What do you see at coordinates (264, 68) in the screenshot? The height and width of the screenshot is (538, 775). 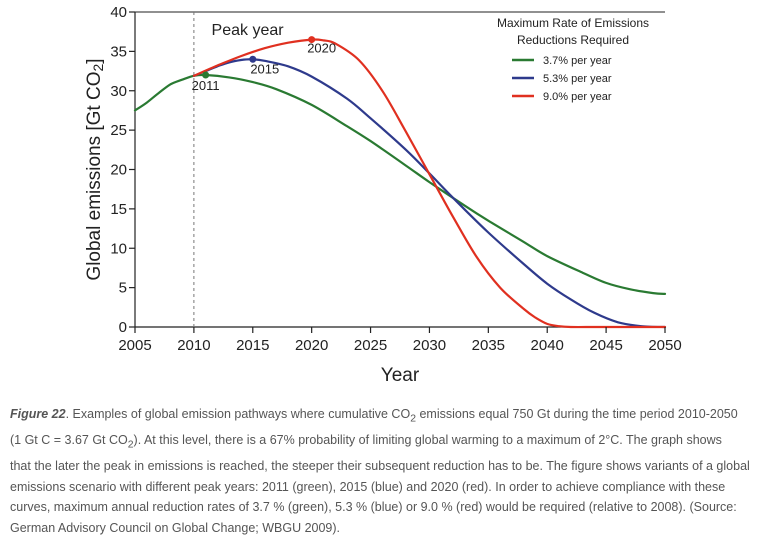 I see `peak-label-2015: 2015` at bounding box center [264, 68].